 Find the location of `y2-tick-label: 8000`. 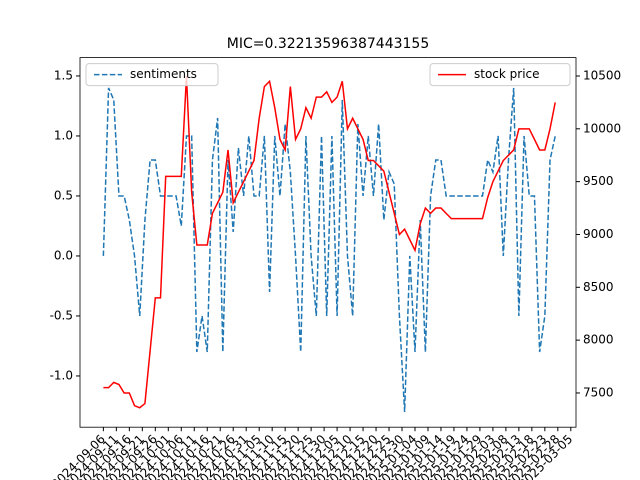

y2-tick-label: 8000 is located at coordinates (598, 340).